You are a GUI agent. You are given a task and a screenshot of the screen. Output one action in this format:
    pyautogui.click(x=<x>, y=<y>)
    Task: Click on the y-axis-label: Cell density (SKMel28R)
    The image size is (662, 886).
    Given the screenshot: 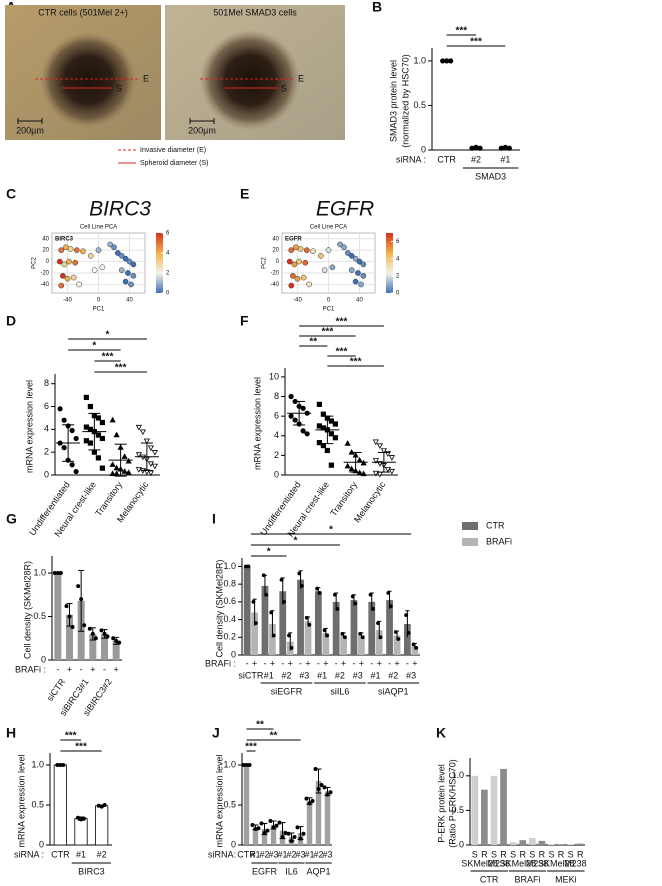 What is the action you would take?
    pyautogui.click(x=27, y=610)
    